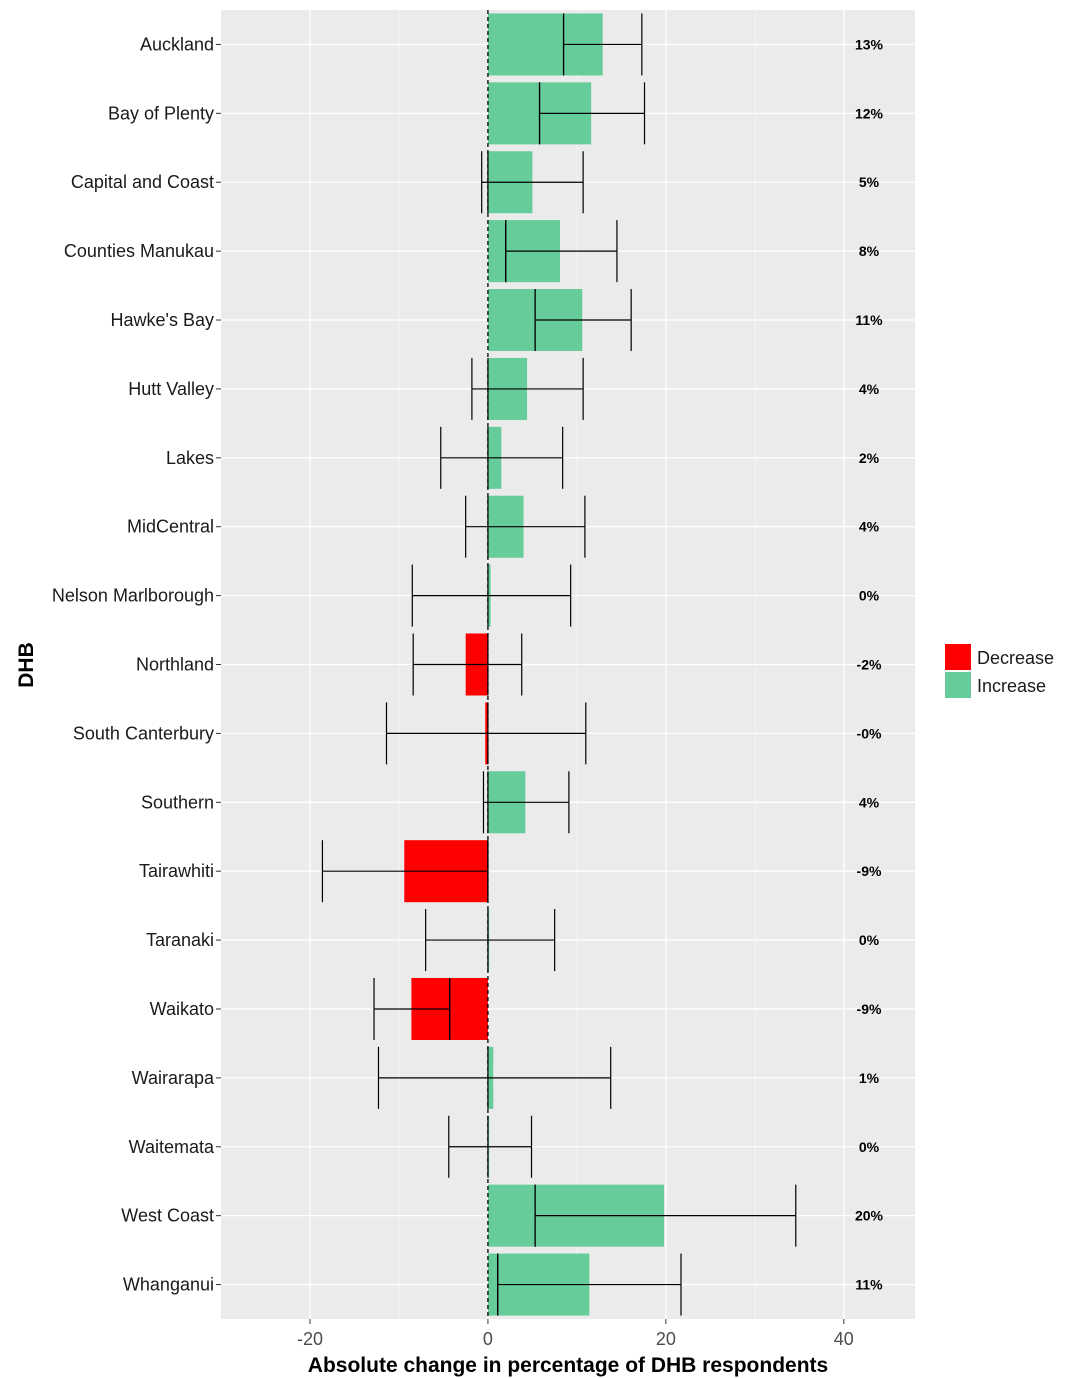  I want to click on y-tick-label: Taranaki, so click(180, 940).